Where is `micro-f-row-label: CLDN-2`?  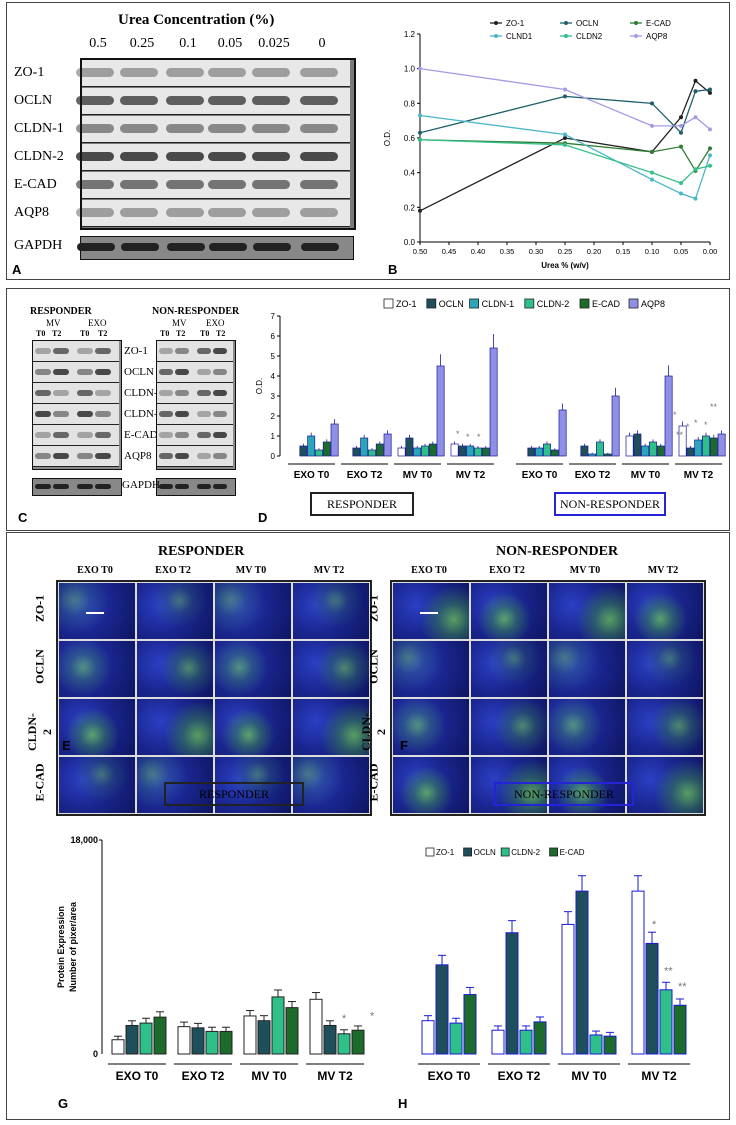
micro-f-row-label: CLDN-2 is located at coordinates (373, 732).